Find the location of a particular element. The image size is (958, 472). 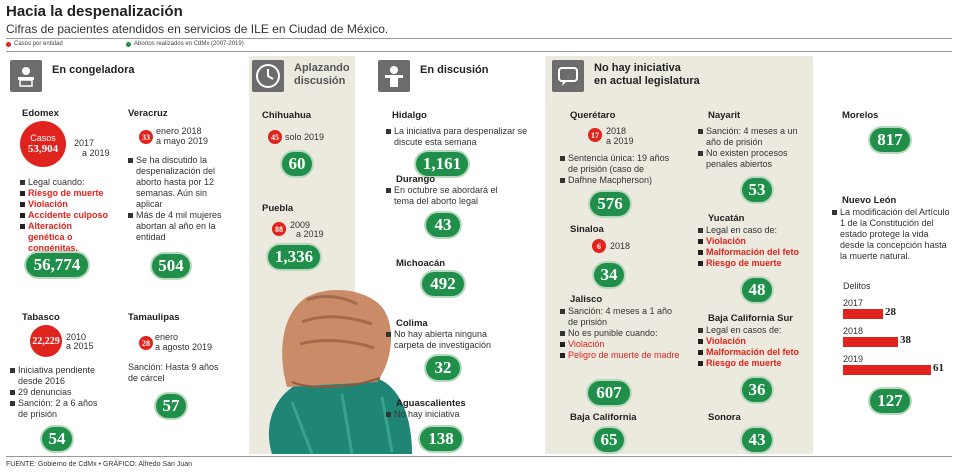

tamaulipas-details: Sanción: Hasta 9 años de cárcel is located at coordinates (173, 372).